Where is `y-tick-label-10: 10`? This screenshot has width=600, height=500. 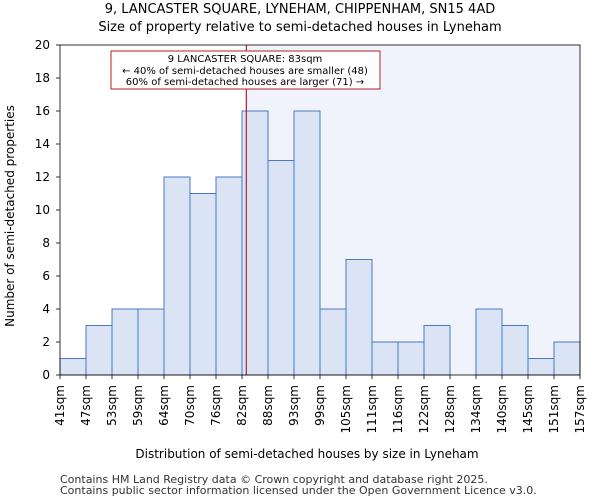 y-tick-label-10: 10 is located at coordinates (42, 210).